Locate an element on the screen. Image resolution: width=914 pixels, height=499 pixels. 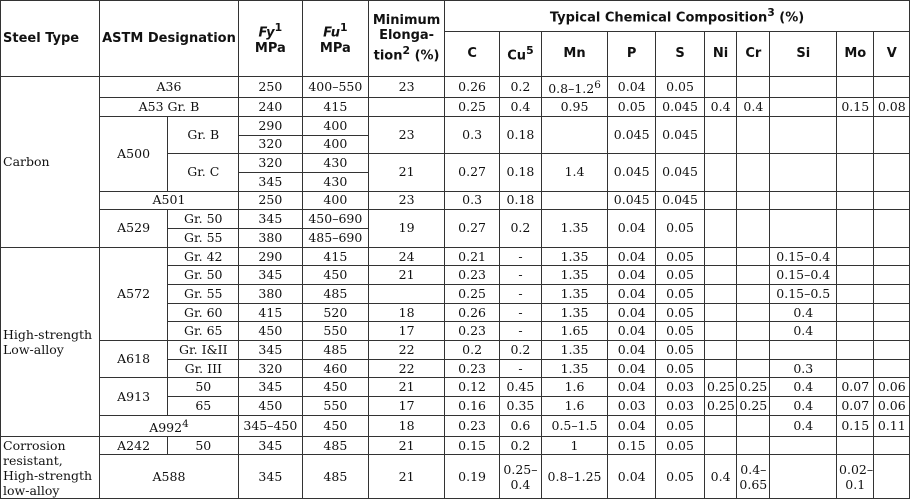
header-steel-type: Steel Type is located at coordinates (50, 38).